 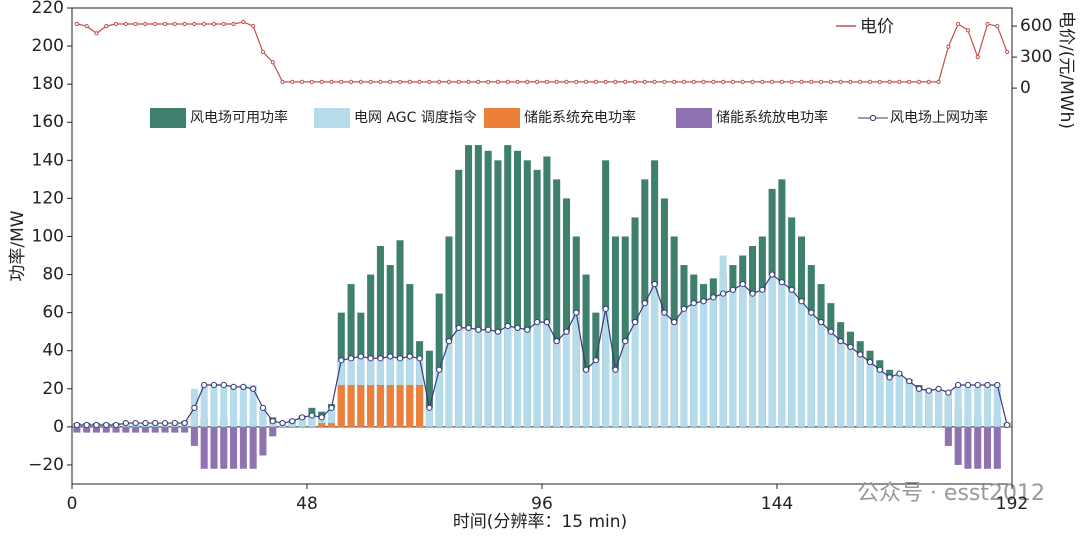 What do you see at coordinates (46, 465) in the screenshot?
I see `y-tick-label: −20` at bounding box center [46, 465].